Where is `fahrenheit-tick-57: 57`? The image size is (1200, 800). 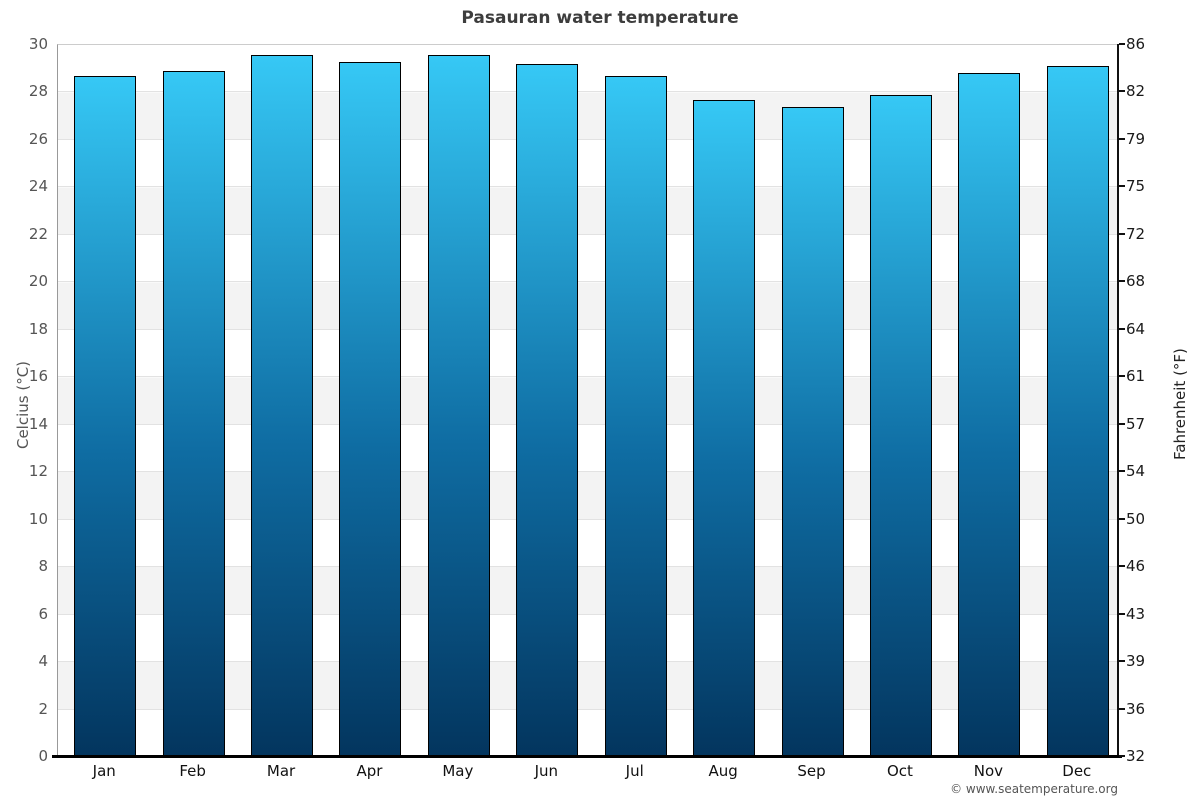 fahrenheit-tick-57: 57 is located at coordinates (1136, 423).